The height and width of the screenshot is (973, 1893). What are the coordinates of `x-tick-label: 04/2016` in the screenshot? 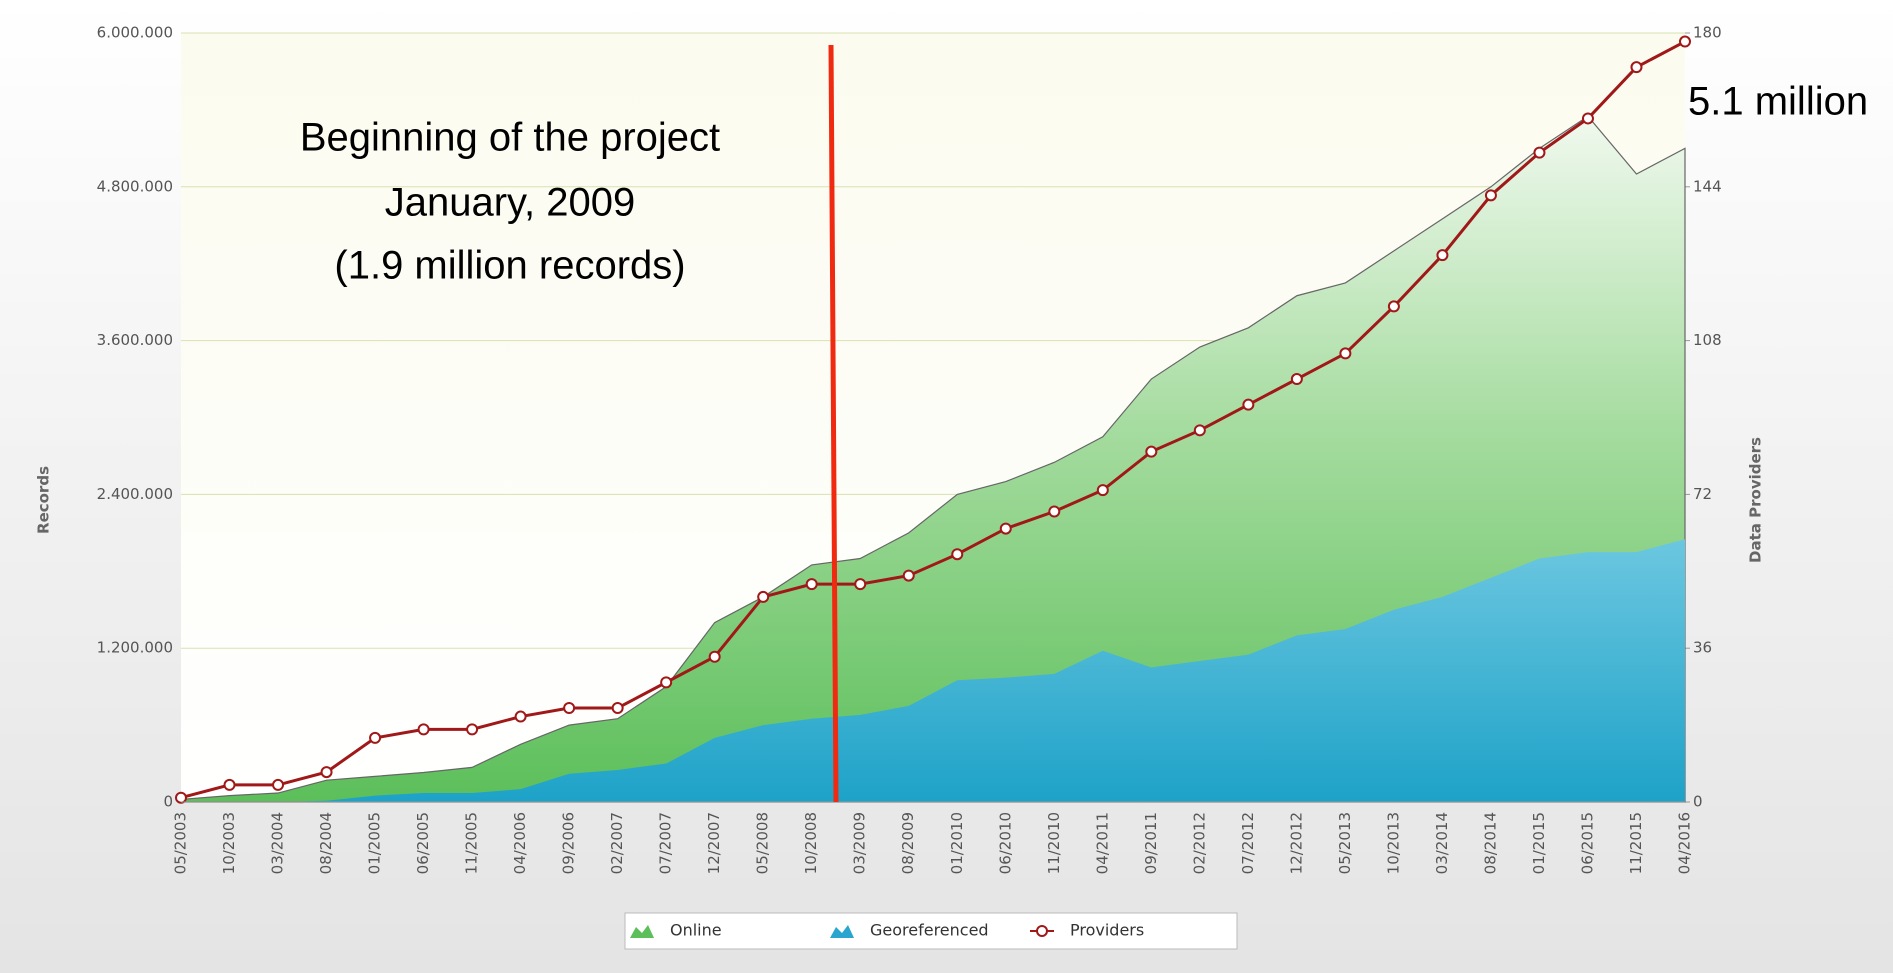 It's located at (1685, 843).